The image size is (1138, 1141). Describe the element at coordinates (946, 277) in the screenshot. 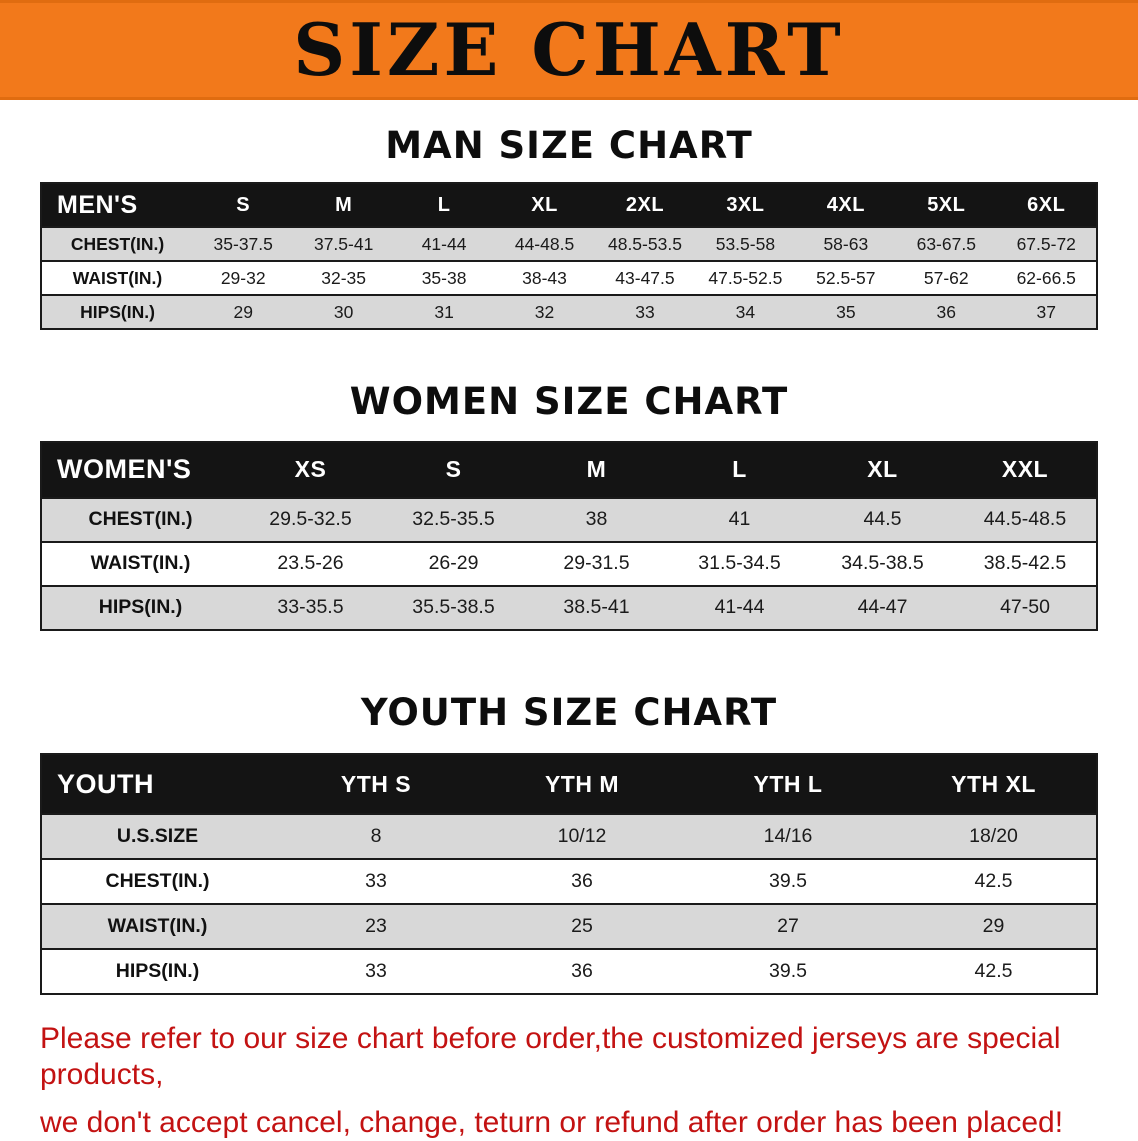

I see `data-cell: 57-62` at that location.